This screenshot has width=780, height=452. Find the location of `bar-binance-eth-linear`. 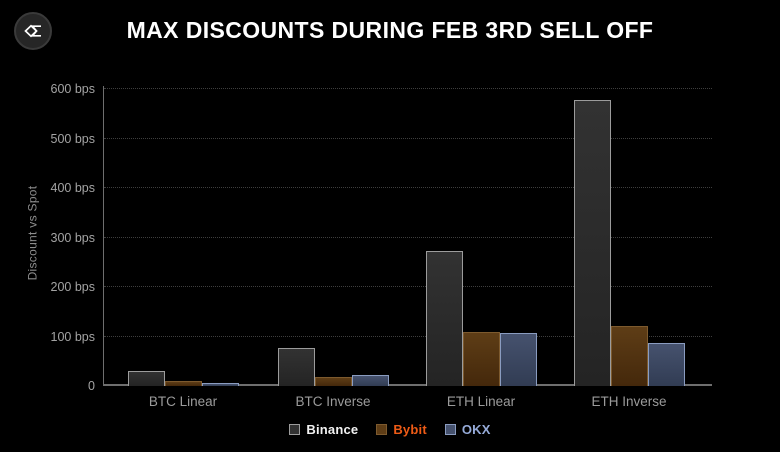

bar-binance-eth-linear is located at coordinates (444, 318).